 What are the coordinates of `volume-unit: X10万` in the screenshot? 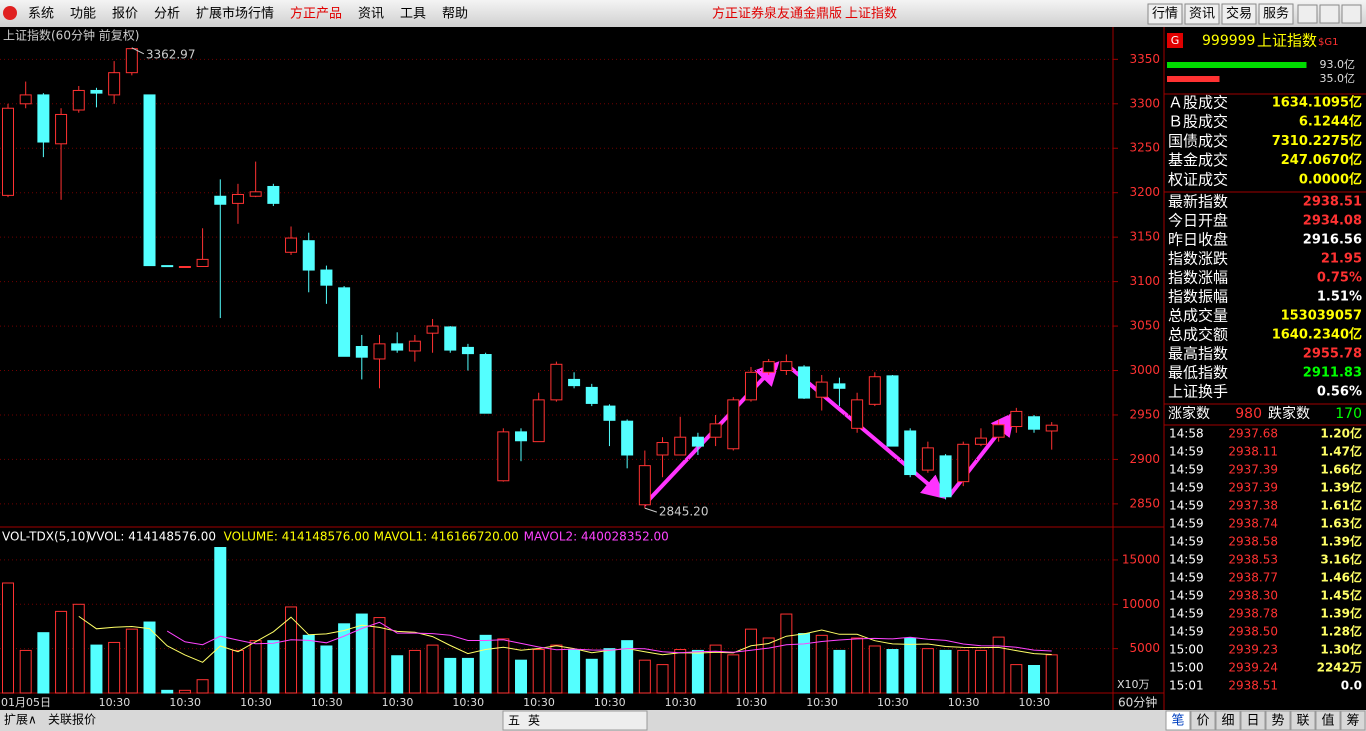 It's located at (1133, 684).